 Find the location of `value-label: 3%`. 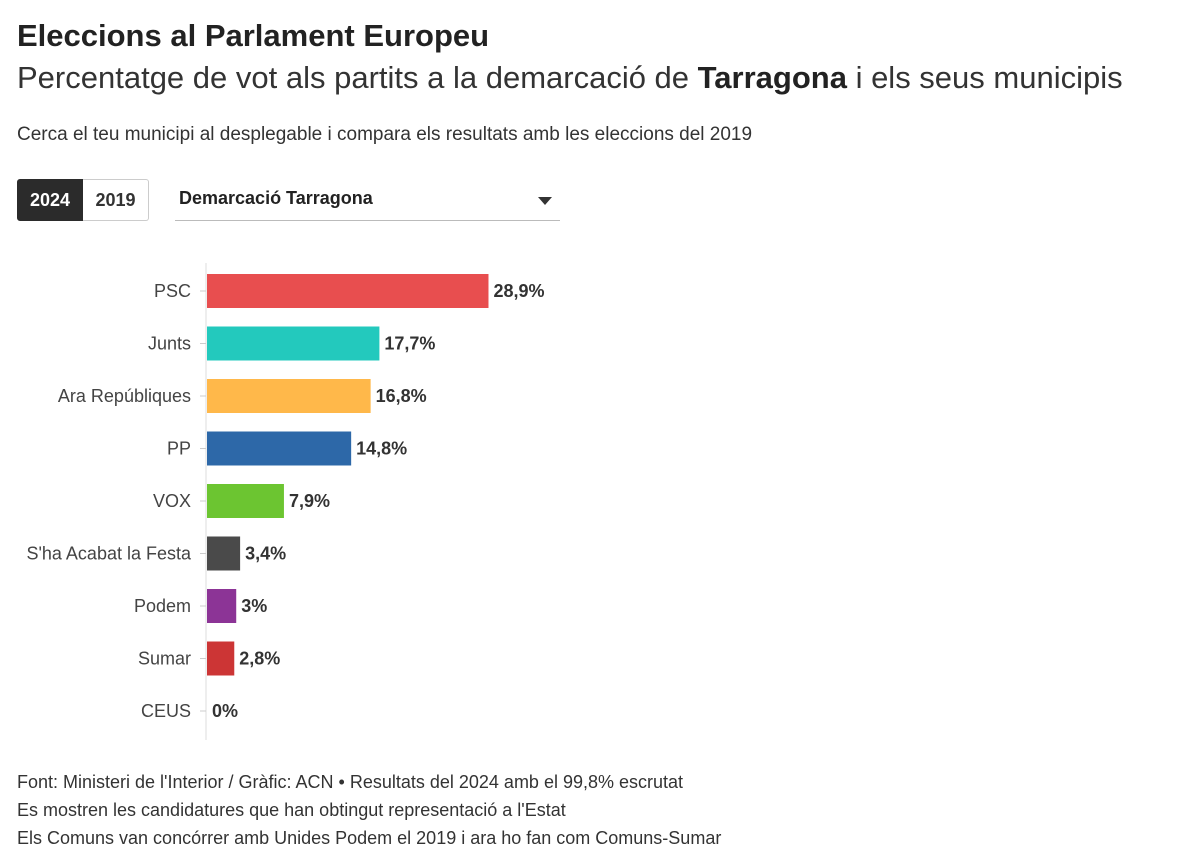

value-label: 3% is located at coordinates (254, 606).